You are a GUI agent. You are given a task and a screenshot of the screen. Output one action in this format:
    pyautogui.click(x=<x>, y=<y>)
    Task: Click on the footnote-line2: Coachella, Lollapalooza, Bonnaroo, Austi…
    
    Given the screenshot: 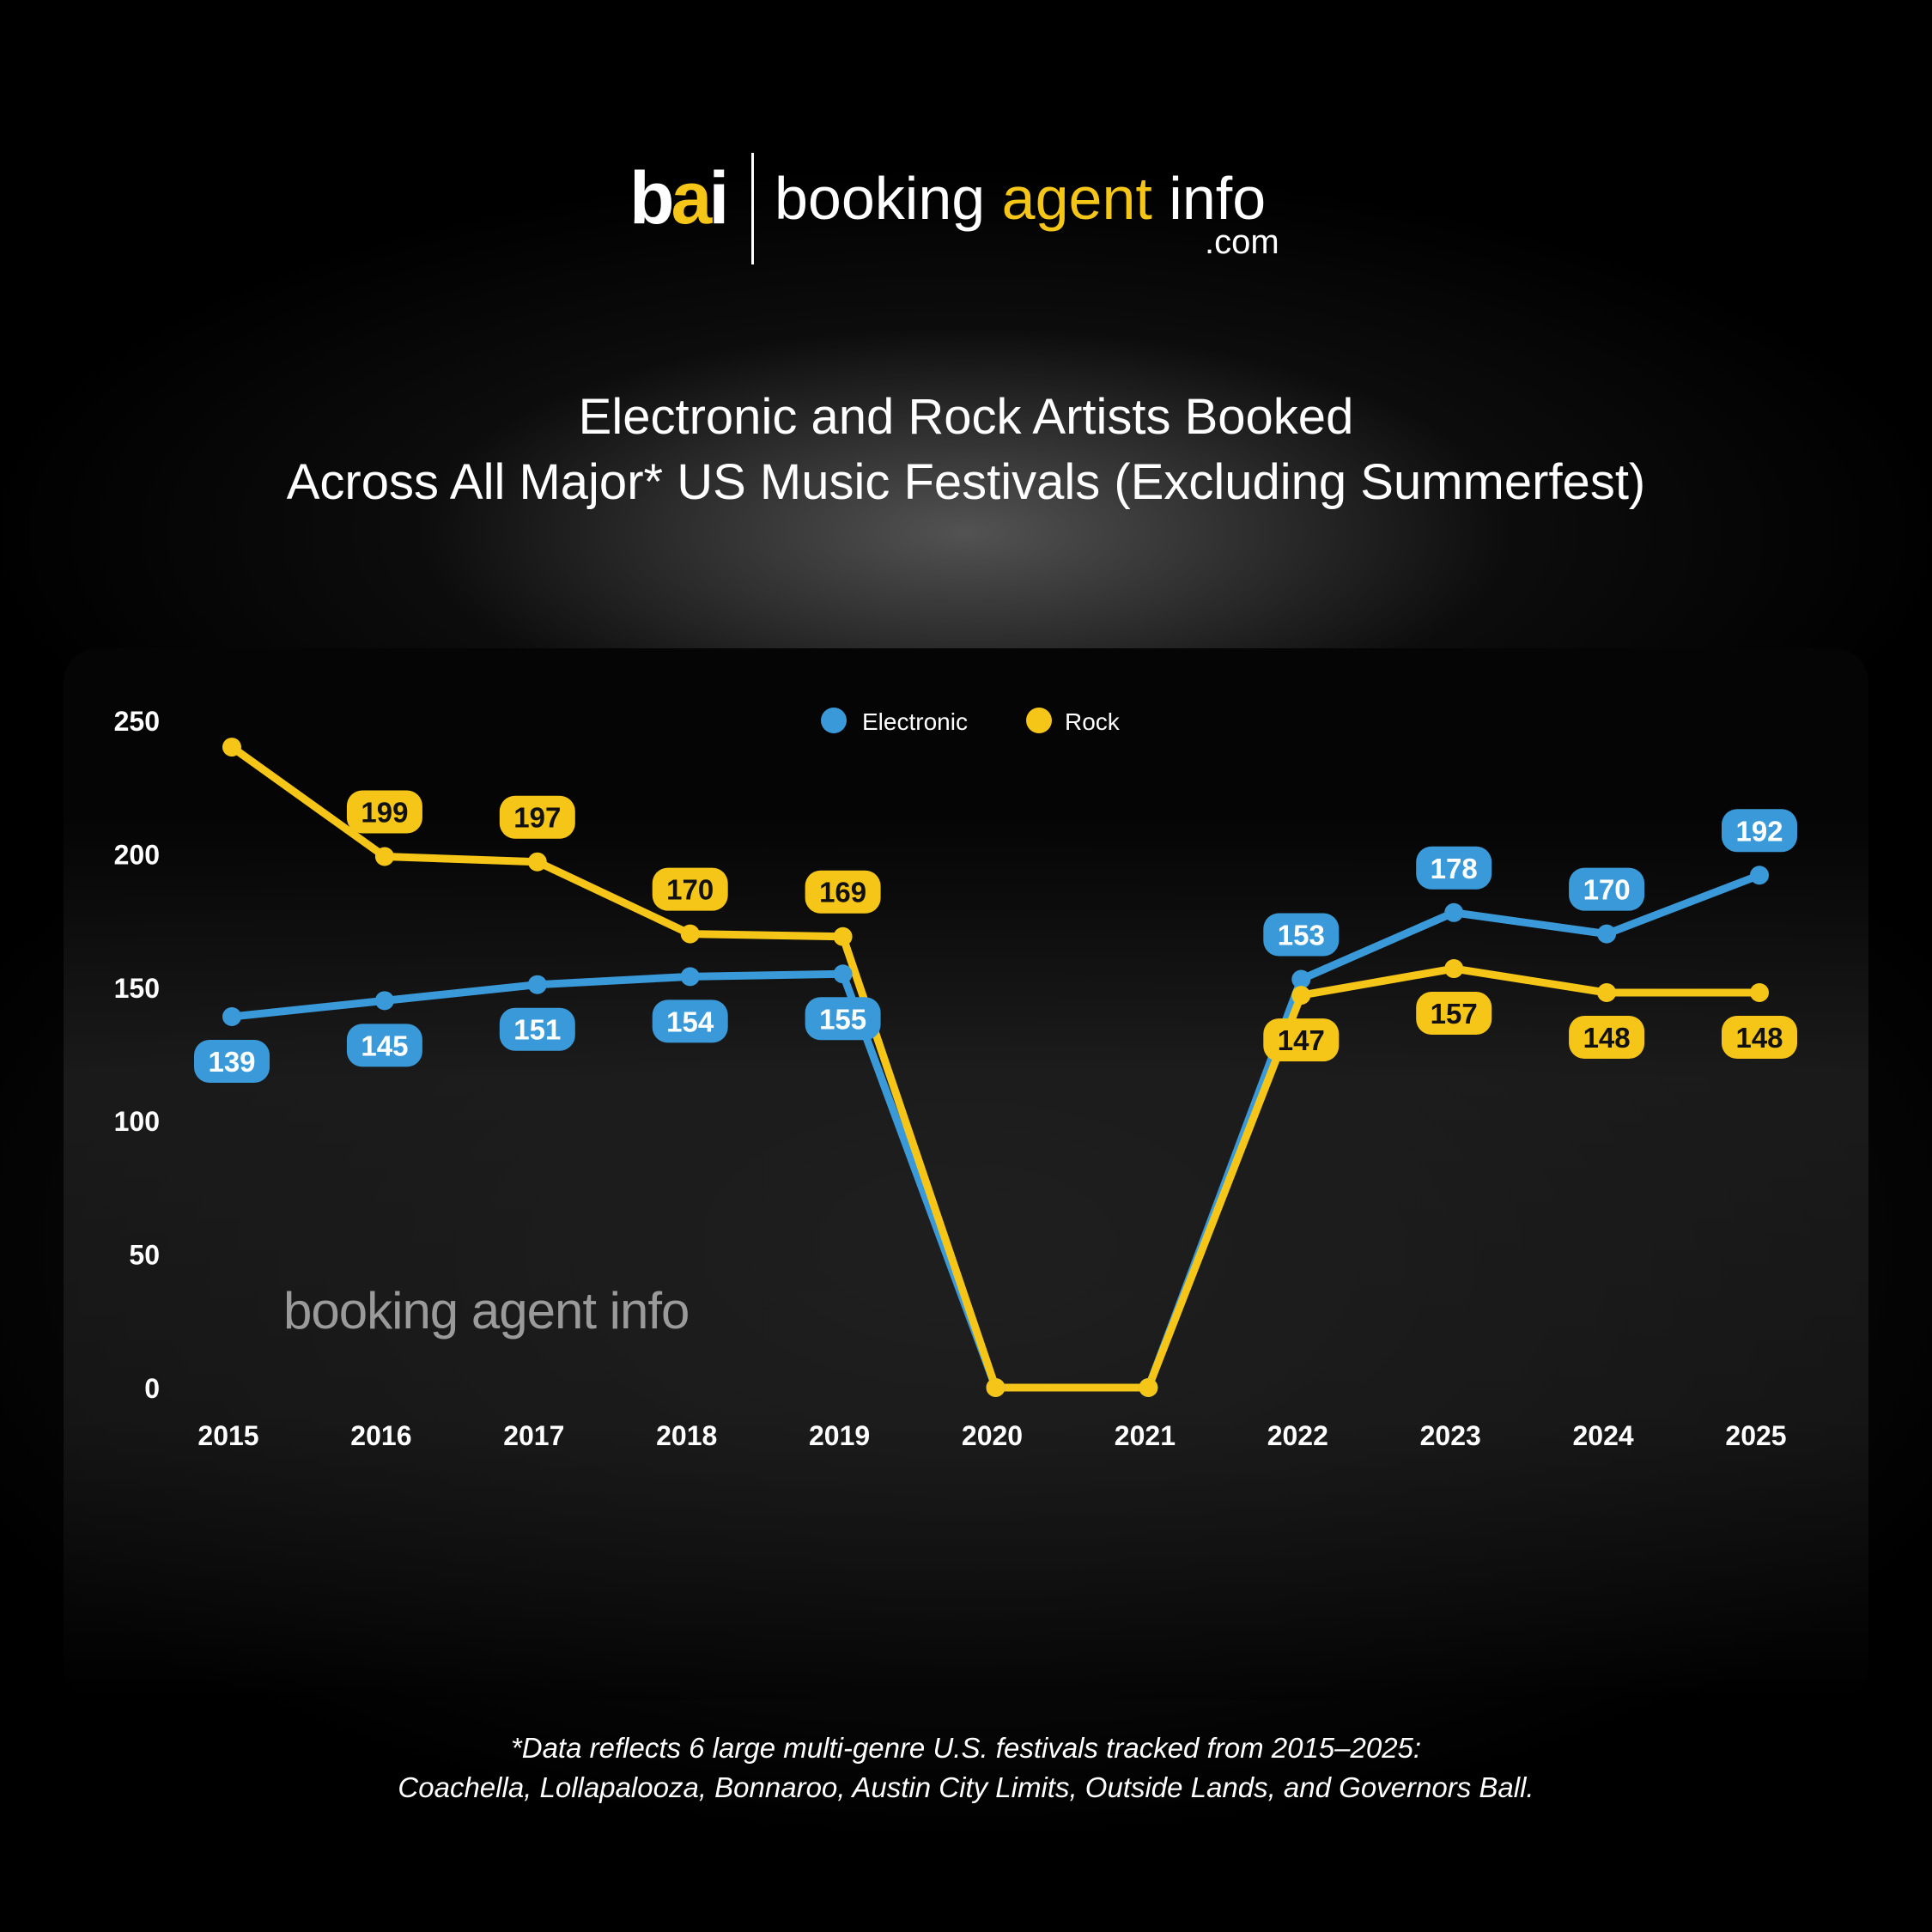 What is the action you would take?
    pyautogui.click(x=966, y=1787)
    